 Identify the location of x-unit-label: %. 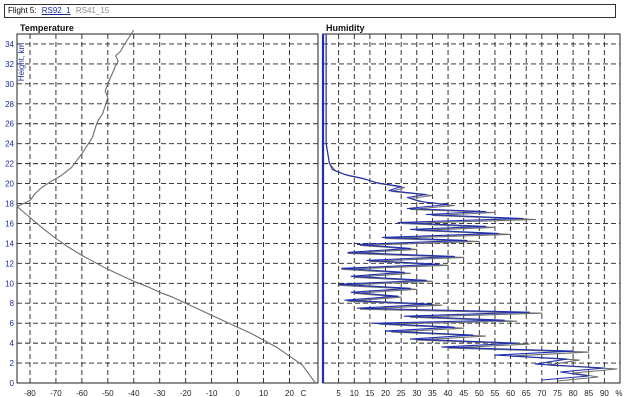
(618, 393).